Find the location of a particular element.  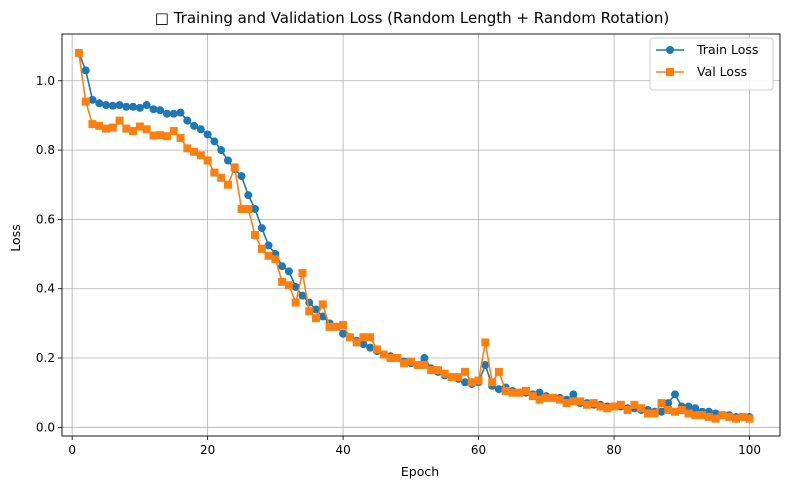

legend-train-label: Train Loss is located at coordinates (727, 49).